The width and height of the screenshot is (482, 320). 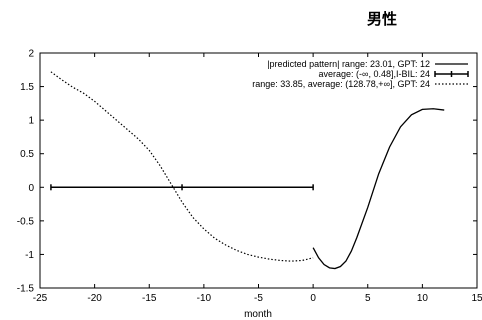 What do you see at coordinates (26, 289) in the screenshot?
I see `y-tick-label: -1.5` at bounding box center [26, 289].